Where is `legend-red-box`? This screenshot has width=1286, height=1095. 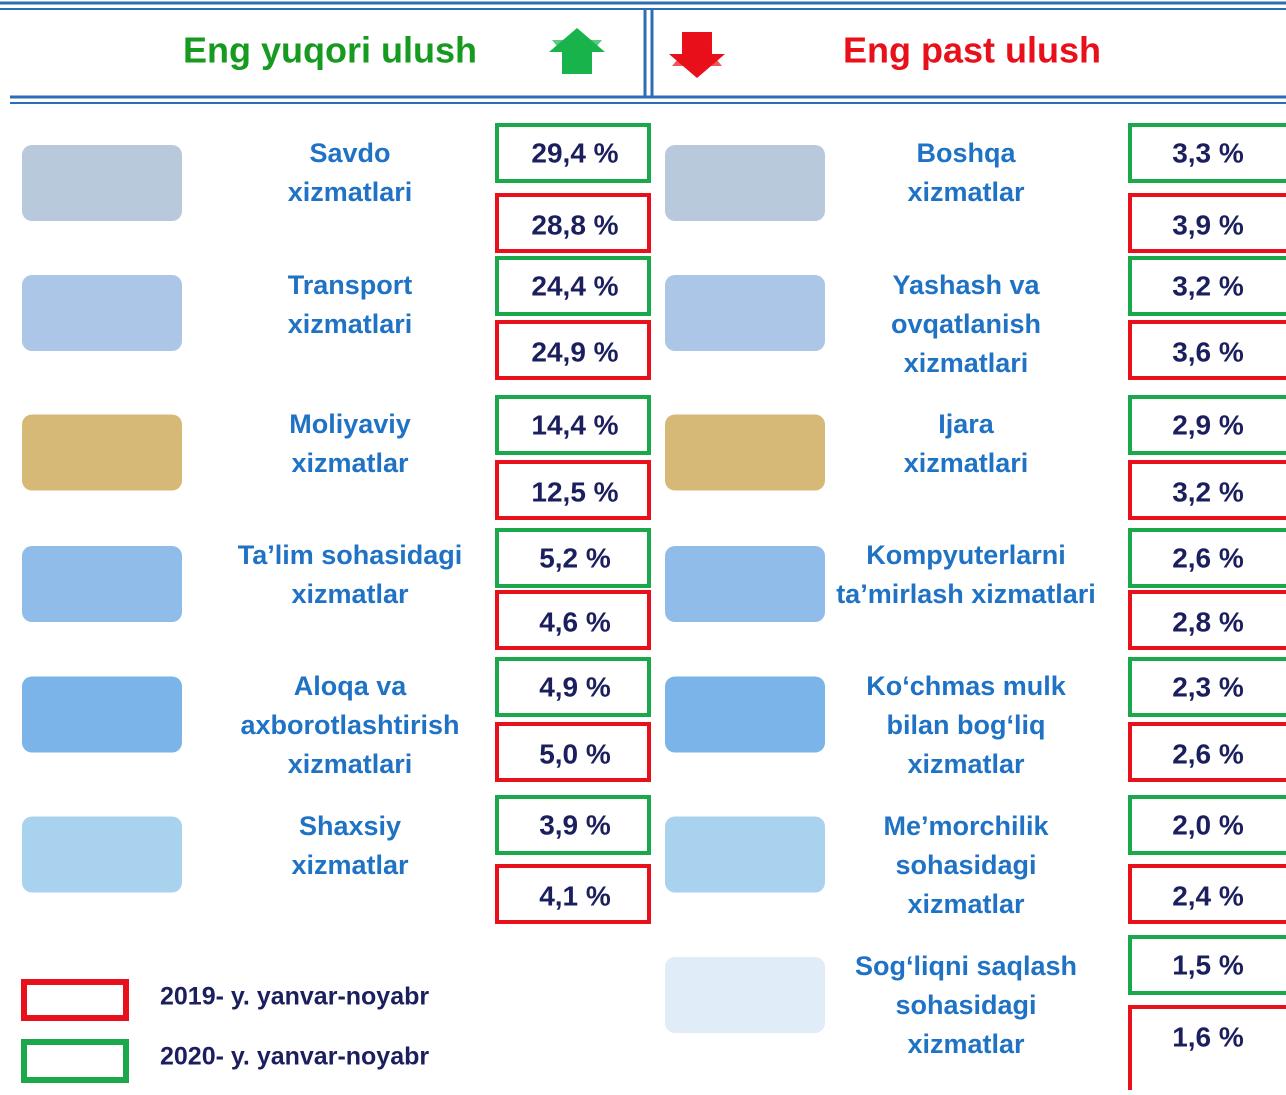 legend-red-box is located at coordinates (75, 1000).